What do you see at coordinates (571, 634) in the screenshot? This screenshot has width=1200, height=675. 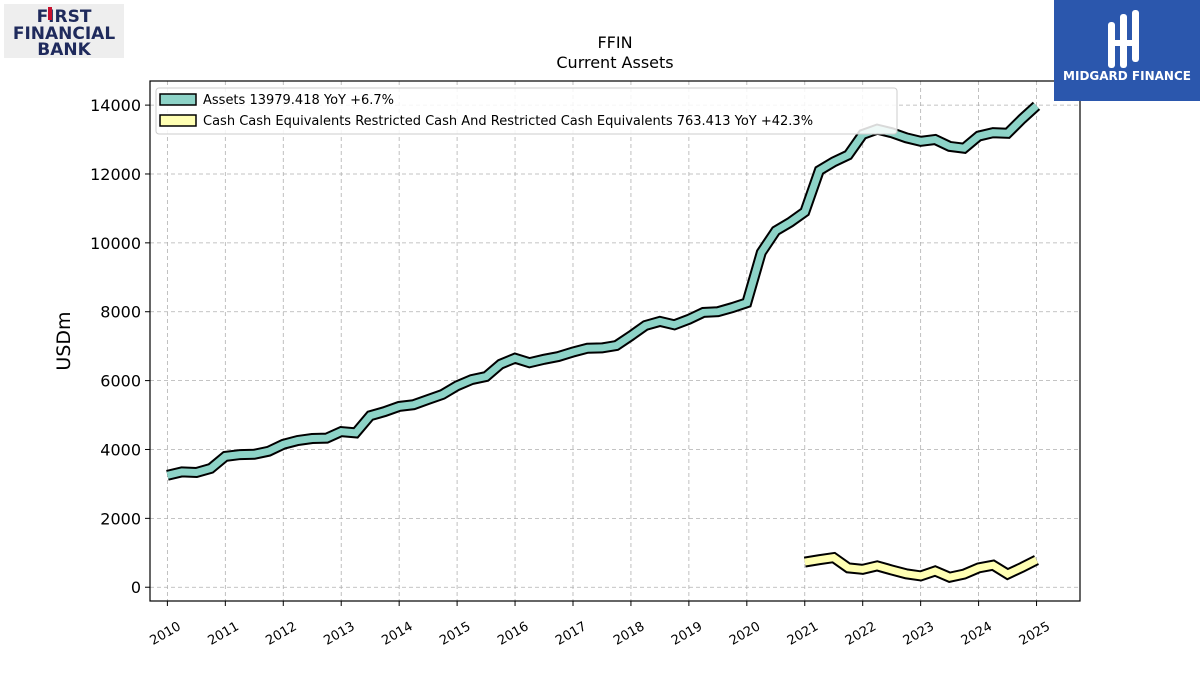 I see `x-tick-label: 2017` at bounding box center [571, 634].